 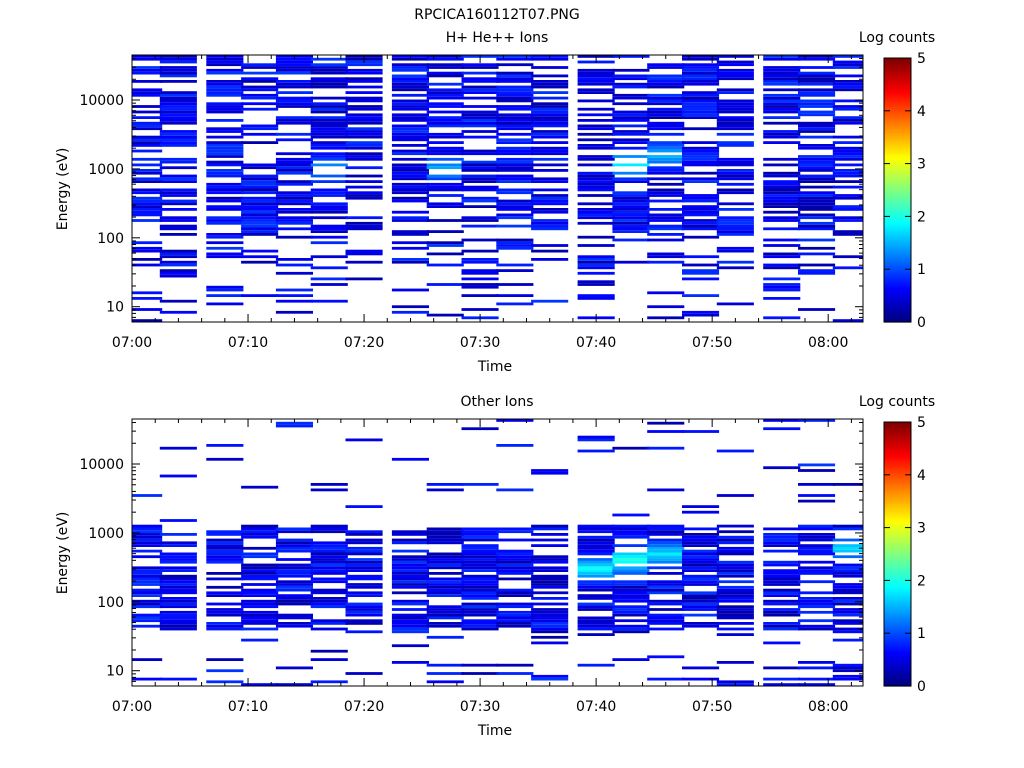 What do you see at coordinates (921, 423) in the screenshot?
I see `colorbar-tick-label: 5` at bounding box center [921, 423].